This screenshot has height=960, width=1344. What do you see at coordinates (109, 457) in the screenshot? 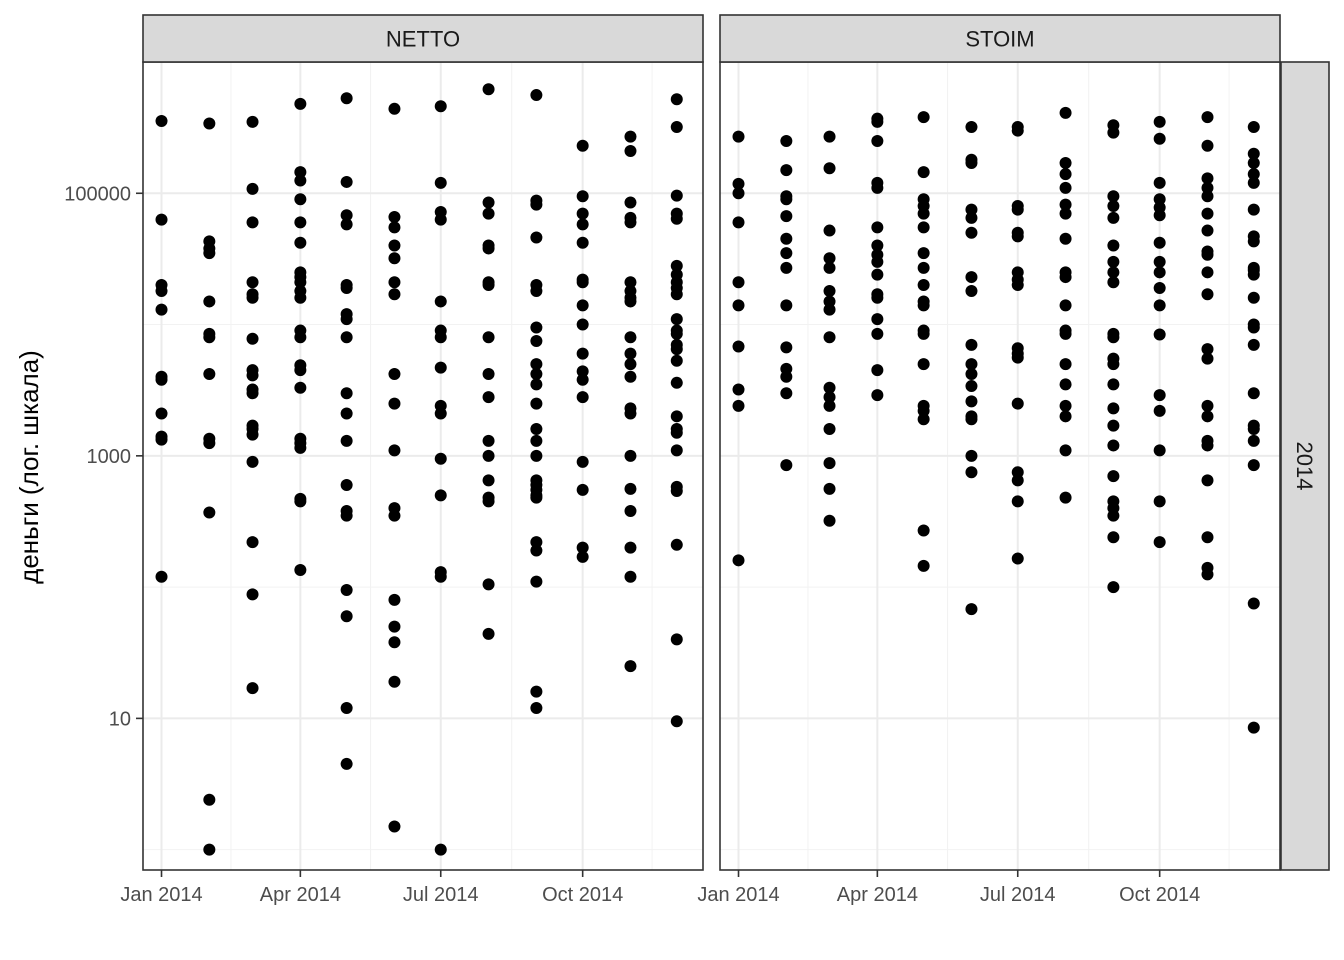
I see `y-tick-label: 1000` at bounding box center [109, 457].